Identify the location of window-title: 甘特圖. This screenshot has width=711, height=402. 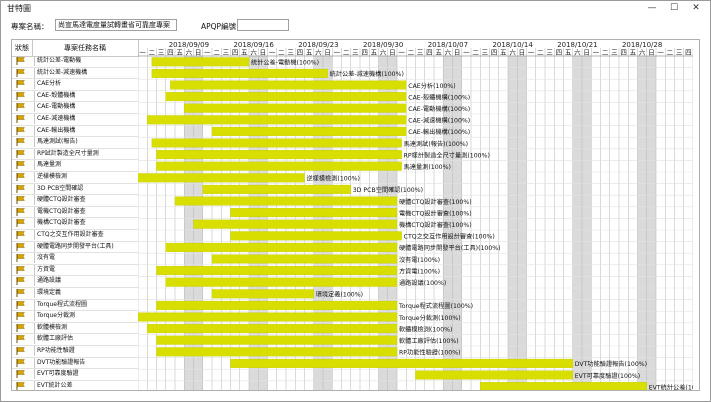
(19, 8).